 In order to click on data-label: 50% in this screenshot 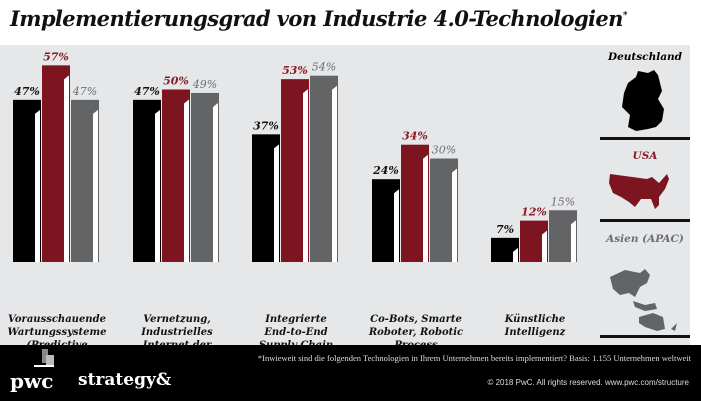, I will do `click(176, 81)`.